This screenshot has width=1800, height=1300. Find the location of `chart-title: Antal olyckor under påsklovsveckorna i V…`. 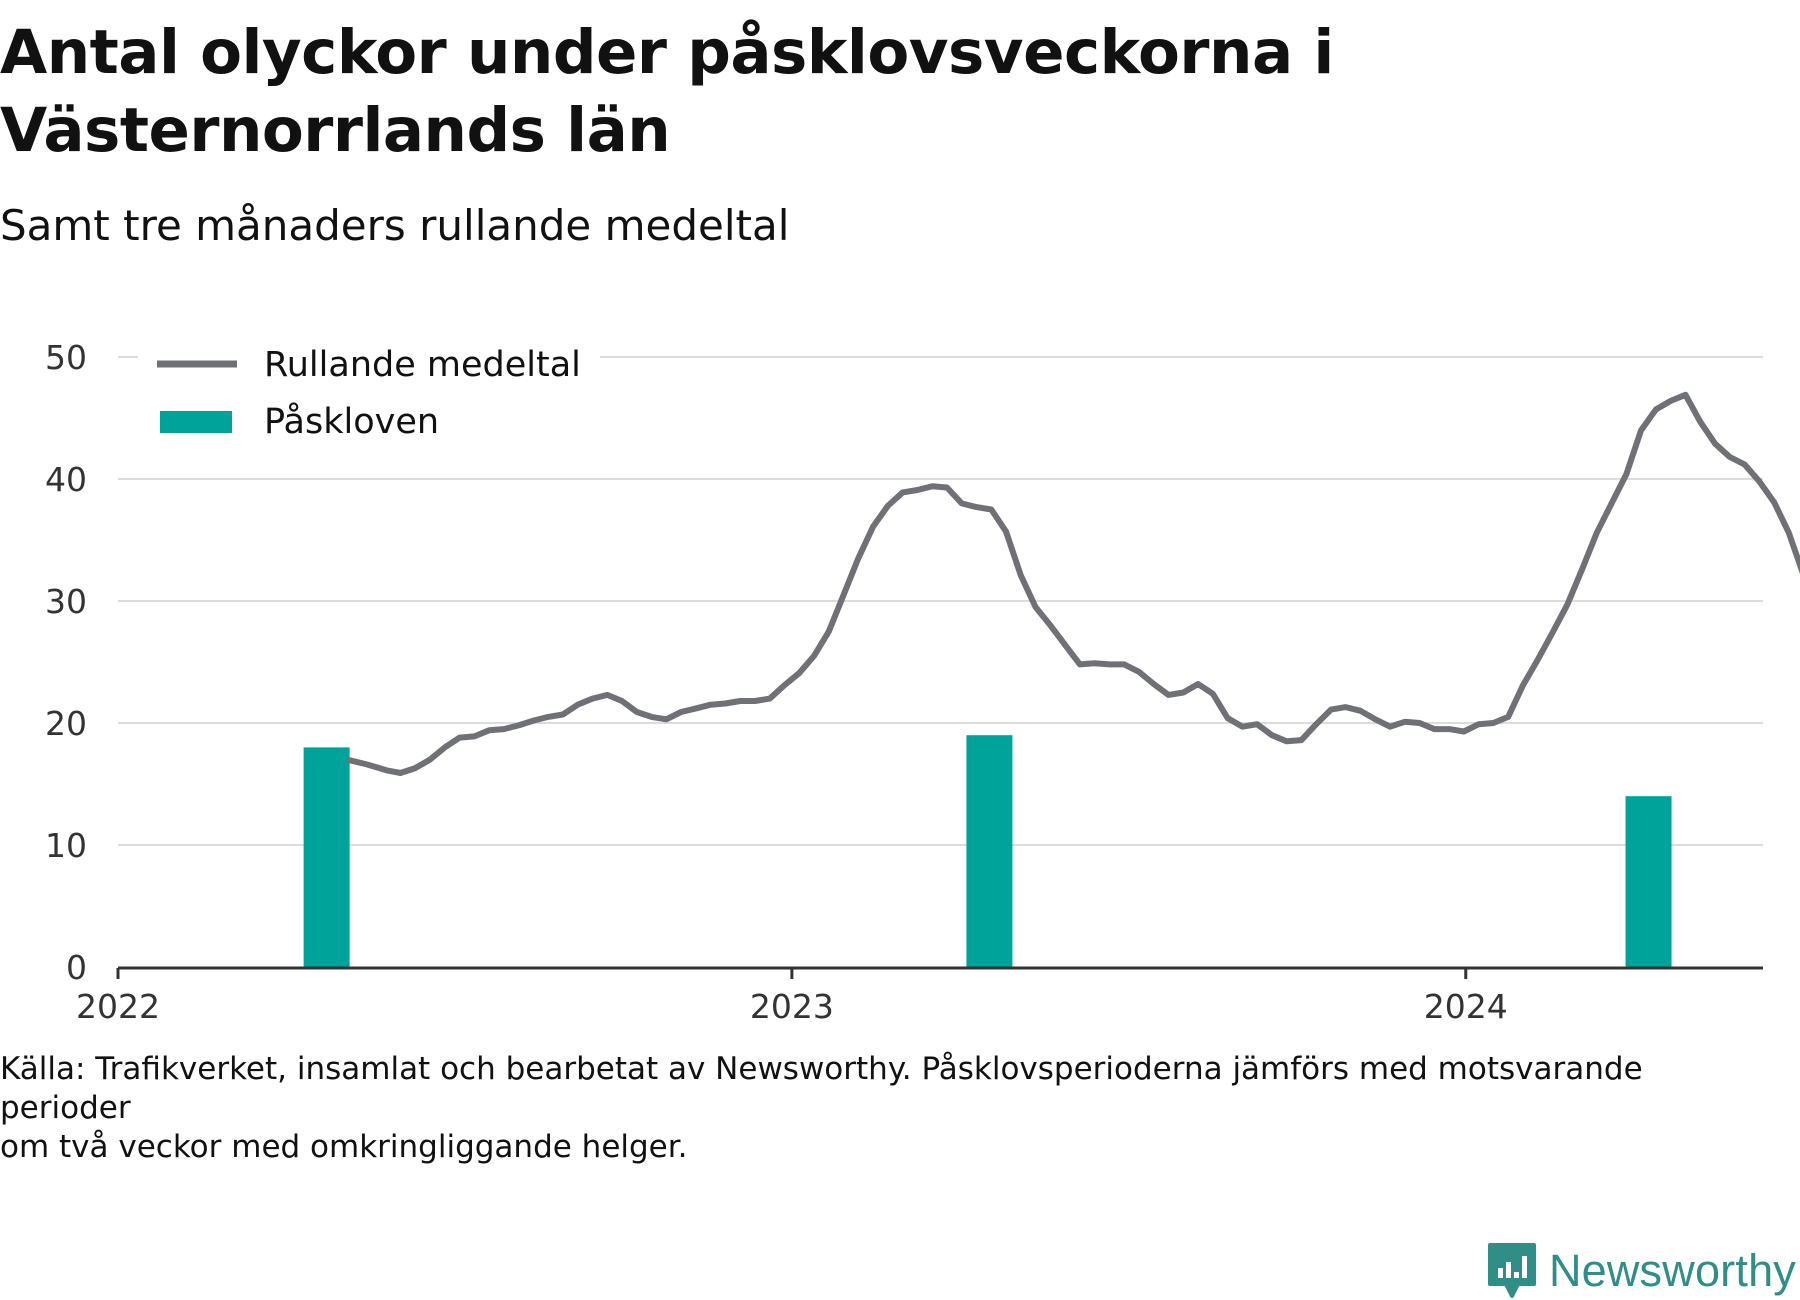

chart-title: Antal olyckor under påsklovsveckorna i V… is located at coordinates (667, 91).